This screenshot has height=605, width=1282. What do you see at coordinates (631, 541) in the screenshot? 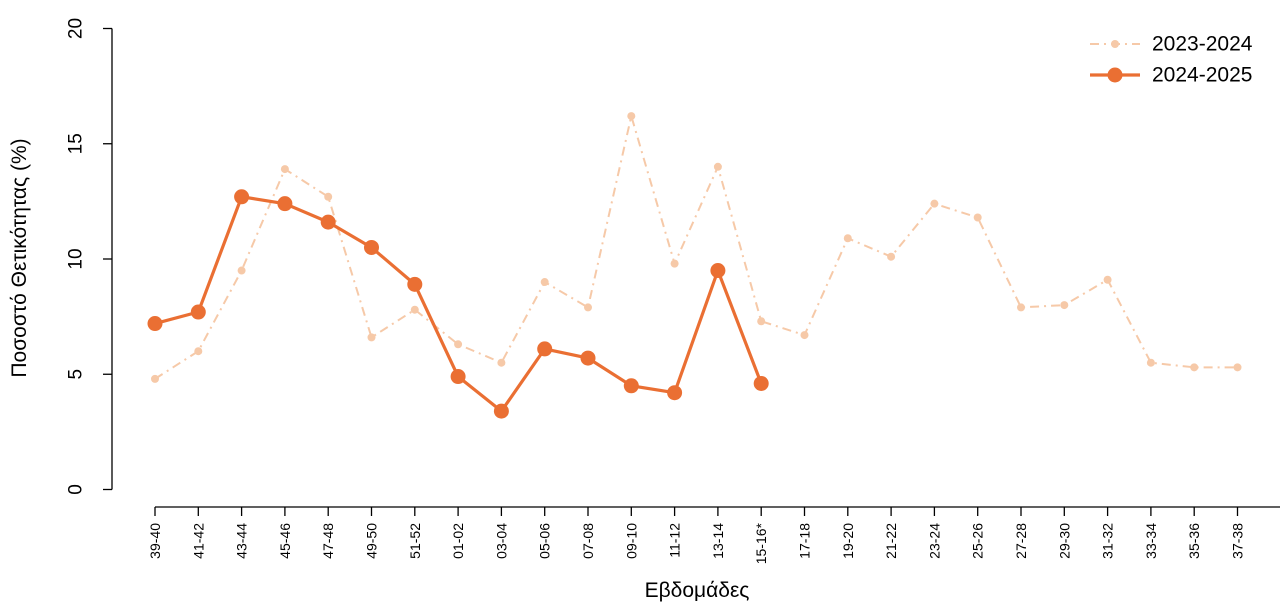
I see `x-tick-label: 09-10` at bounding box center [631, 541].